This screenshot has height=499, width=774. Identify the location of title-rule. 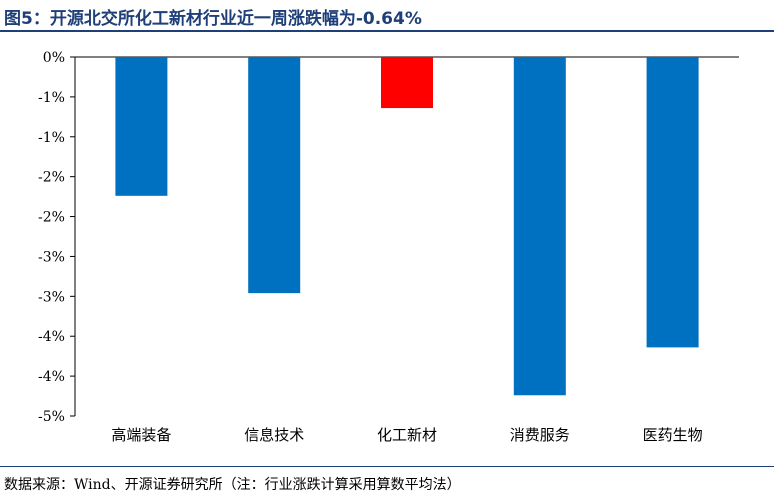
(387, 31).